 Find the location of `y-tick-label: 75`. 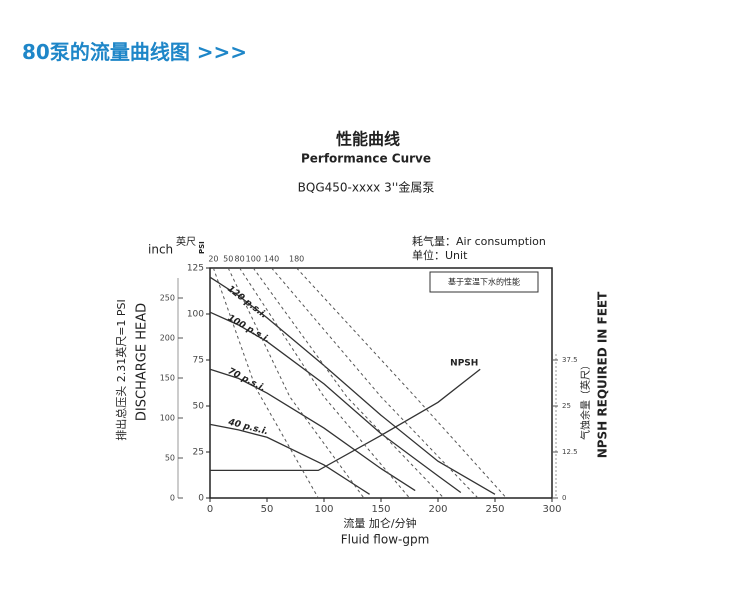

y-tick-label: 75 is located at coordinates (198, 361).